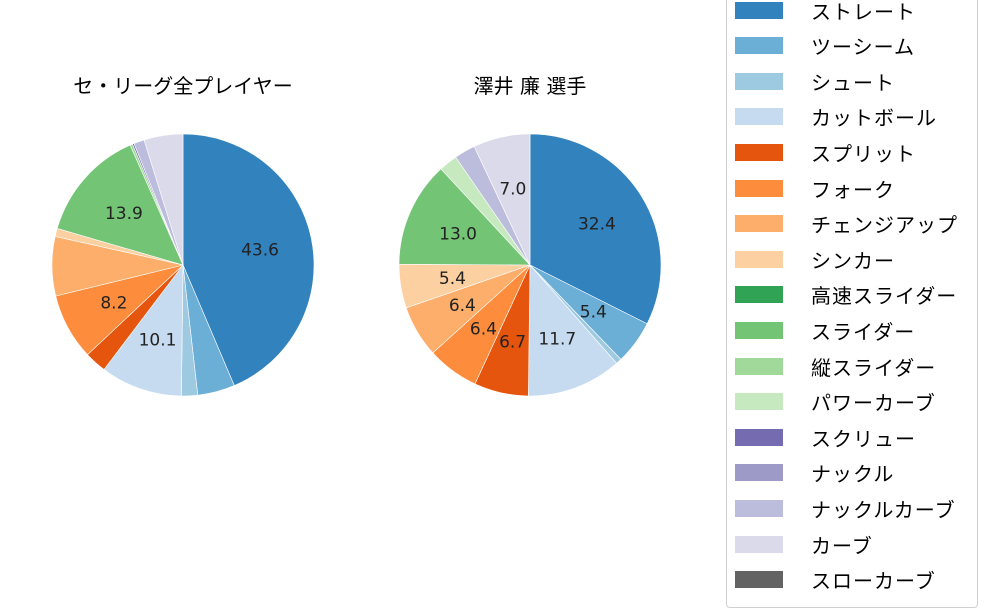 Image resolution: width=1000 pixels, height=608 pixels. I want to click on legend-label: ナックル, so click(853, 474).